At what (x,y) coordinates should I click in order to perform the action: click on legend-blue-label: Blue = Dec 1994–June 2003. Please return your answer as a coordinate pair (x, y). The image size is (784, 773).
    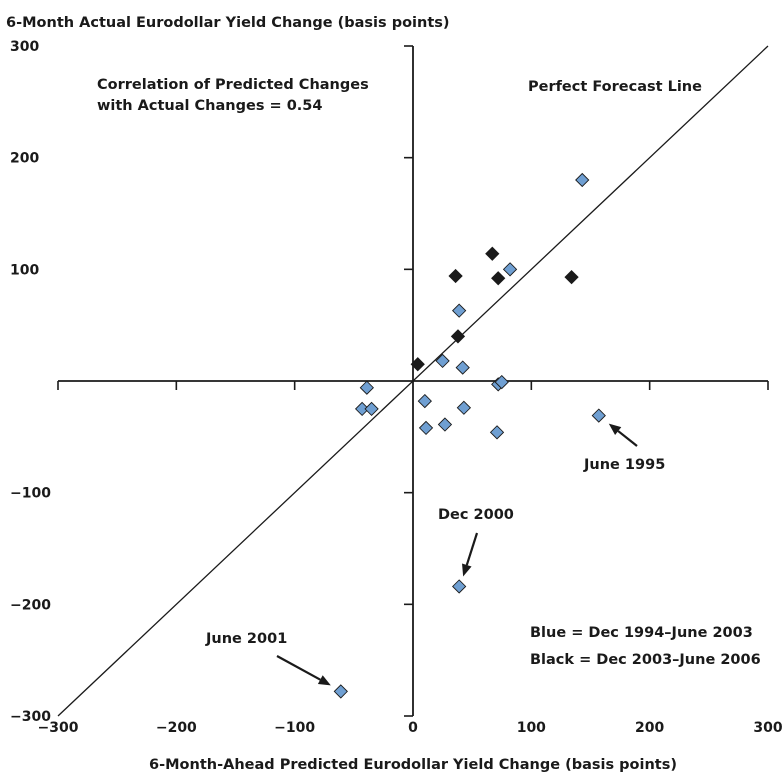
    Looking at the image, I should click on (641, 633).